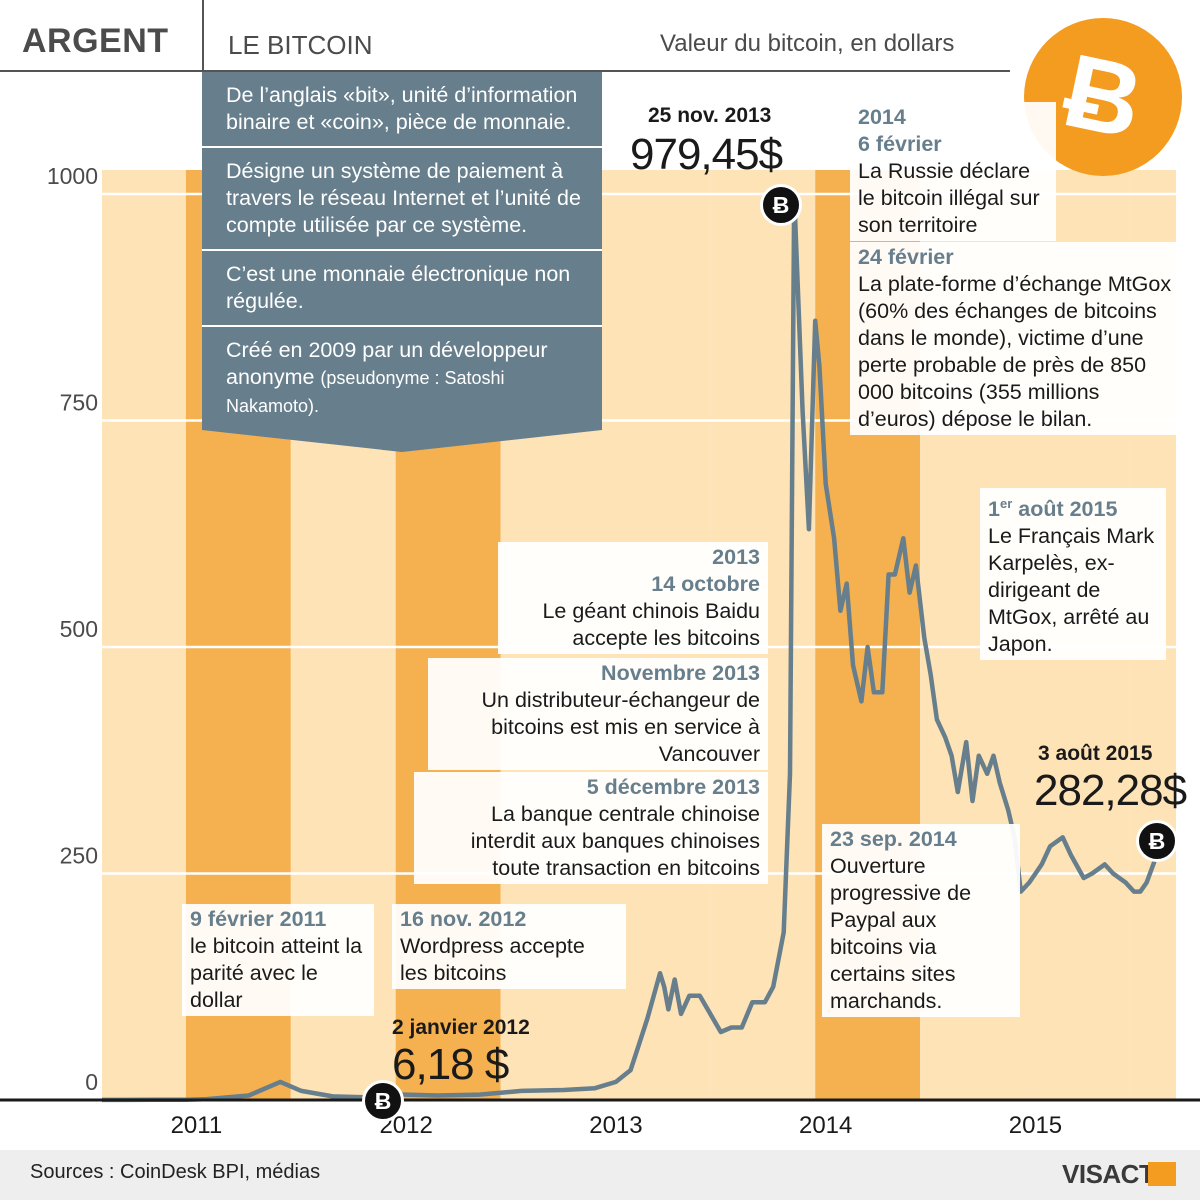  Describe the element at coordinates (906, 257) in the screenshot. I see `annotation-date: 24 février` at that location.